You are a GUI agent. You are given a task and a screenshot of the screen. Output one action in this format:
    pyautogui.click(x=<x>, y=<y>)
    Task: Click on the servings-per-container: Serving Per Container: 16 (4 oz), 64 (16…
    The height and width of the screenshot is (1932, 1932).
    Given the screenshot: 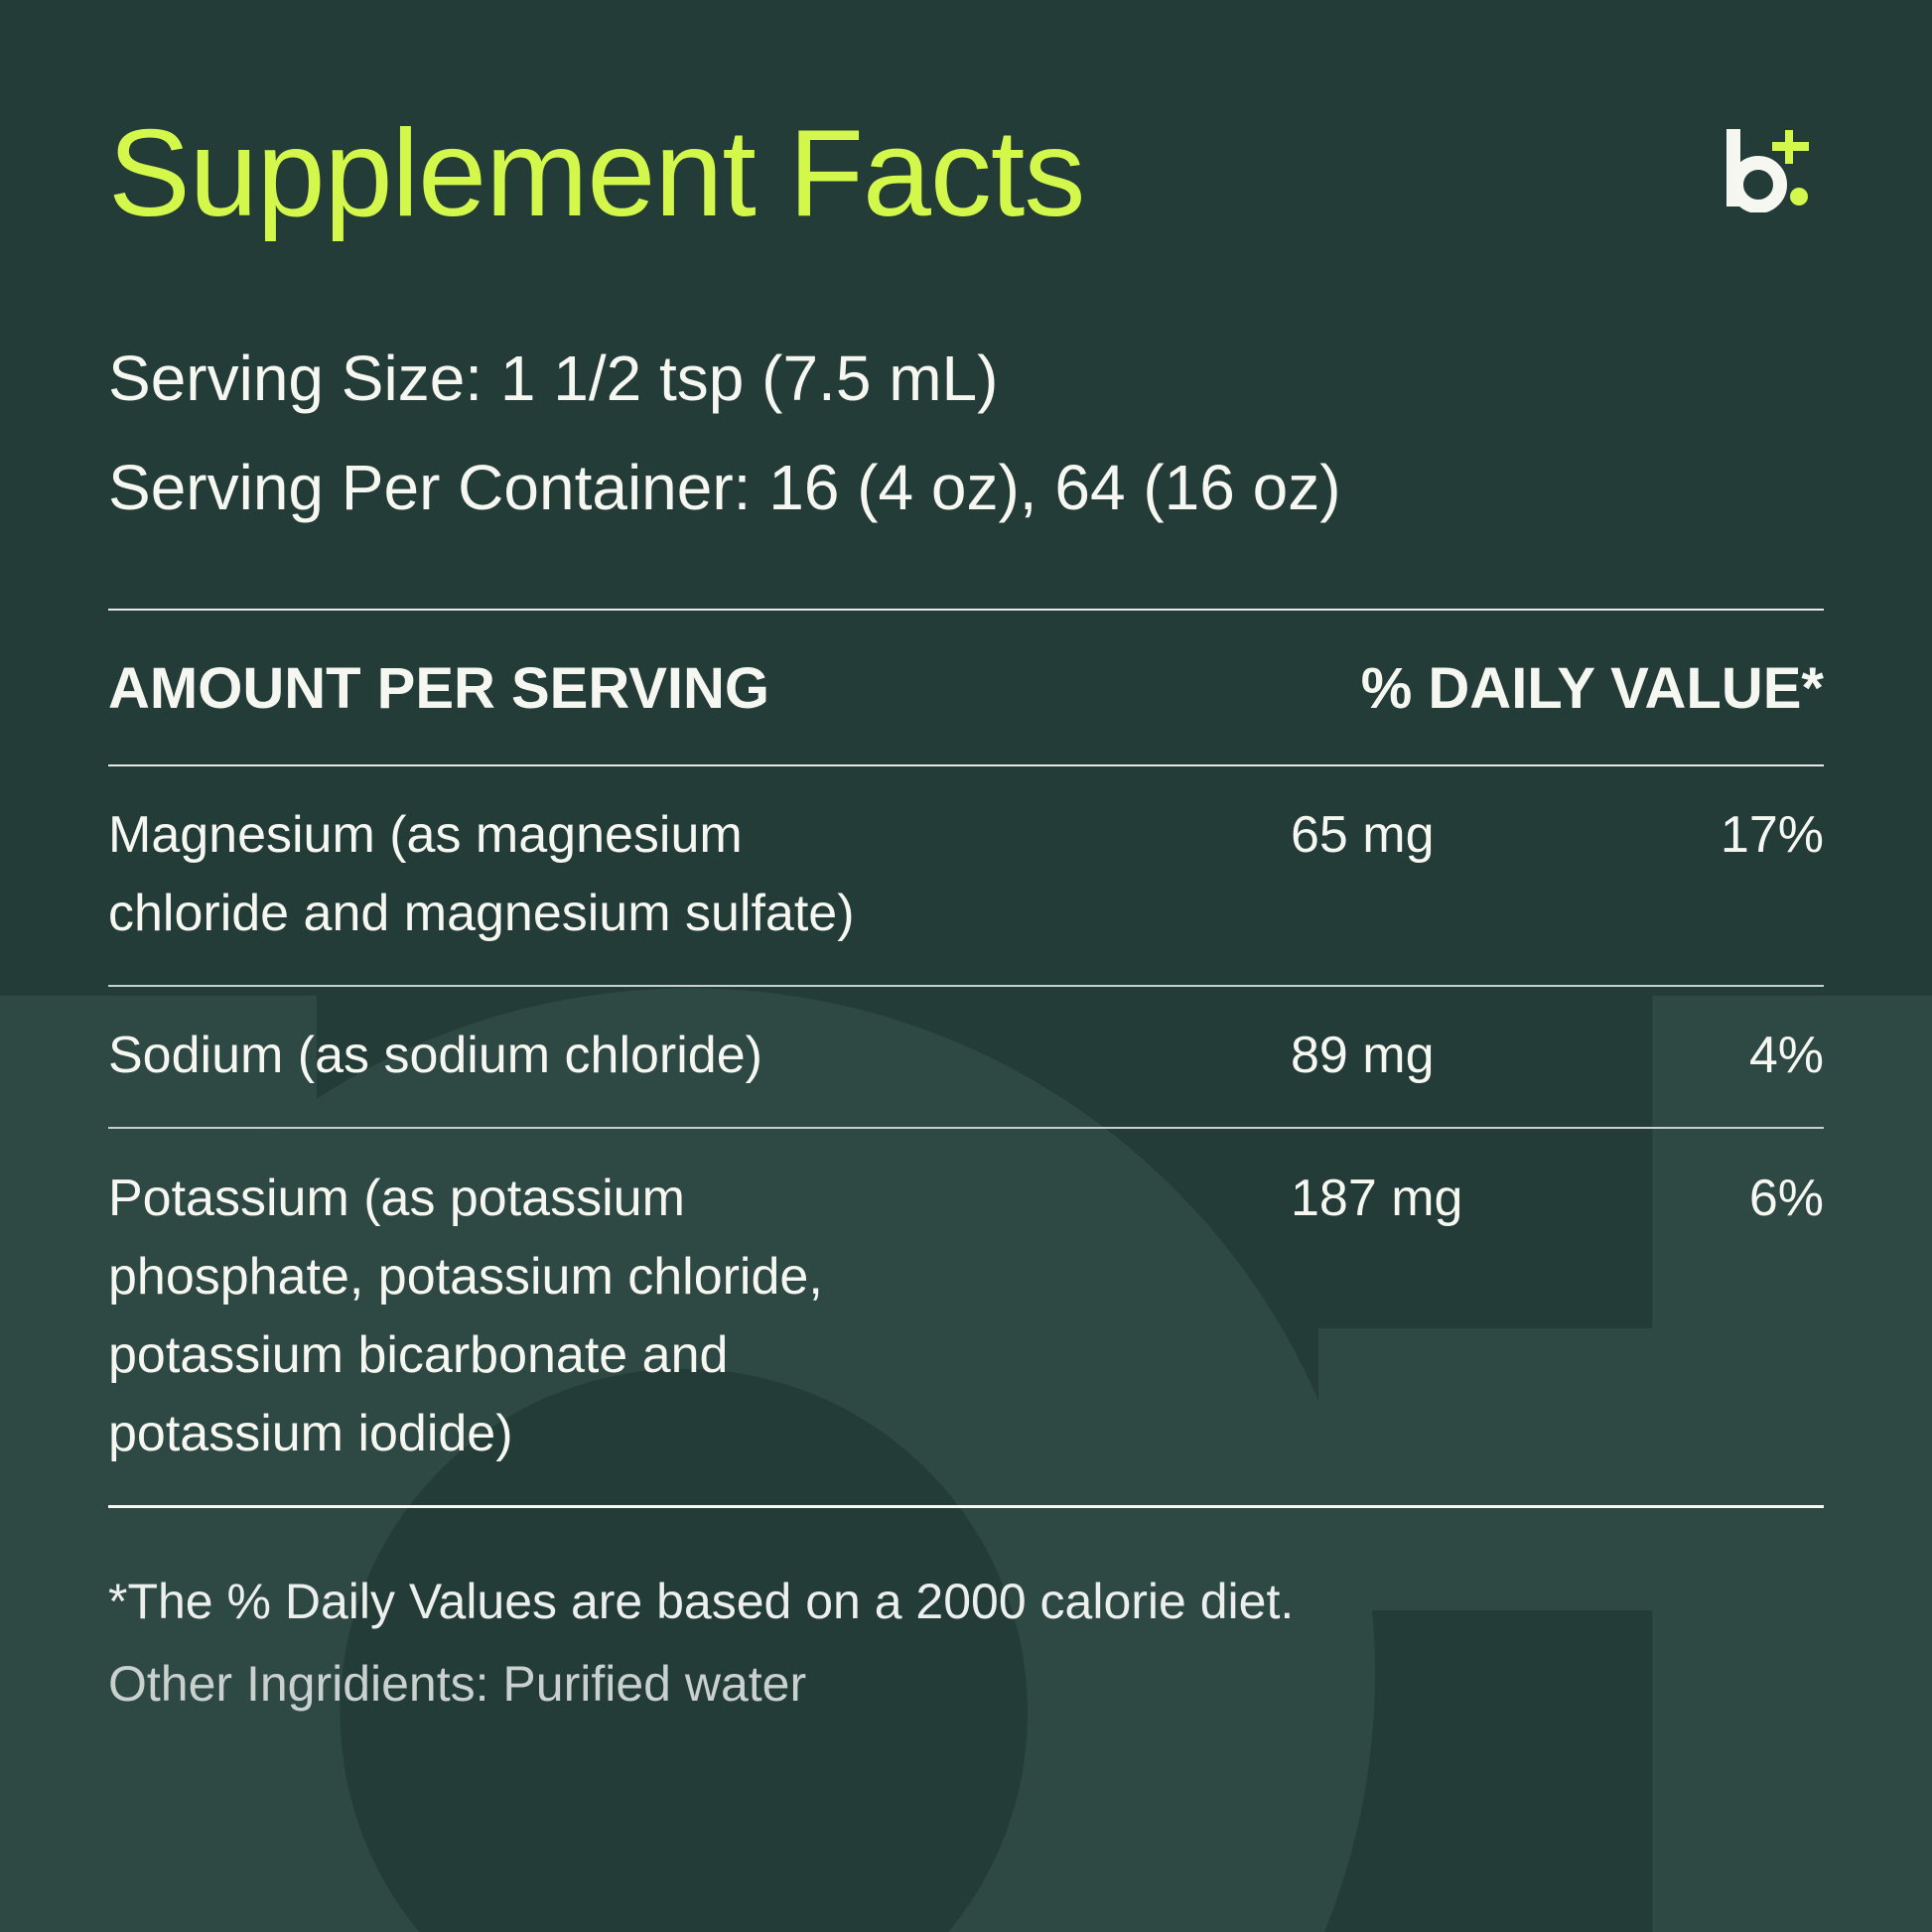 What is the action you would take?
    pyautogui.click(x=724, y=488)
    